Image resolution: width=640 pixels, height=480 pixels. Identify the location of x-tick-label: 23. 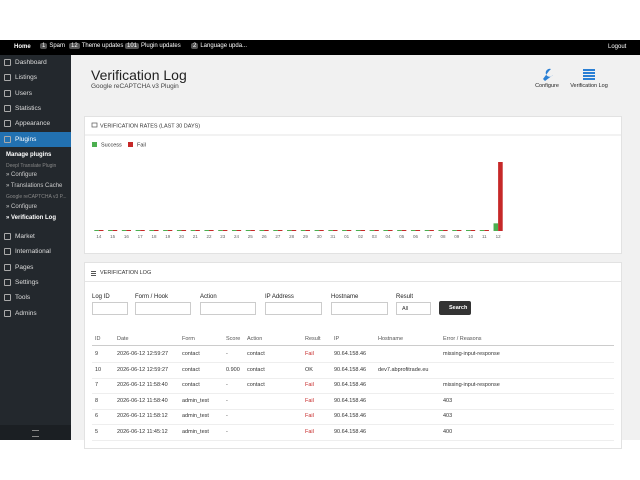
(223, 236).